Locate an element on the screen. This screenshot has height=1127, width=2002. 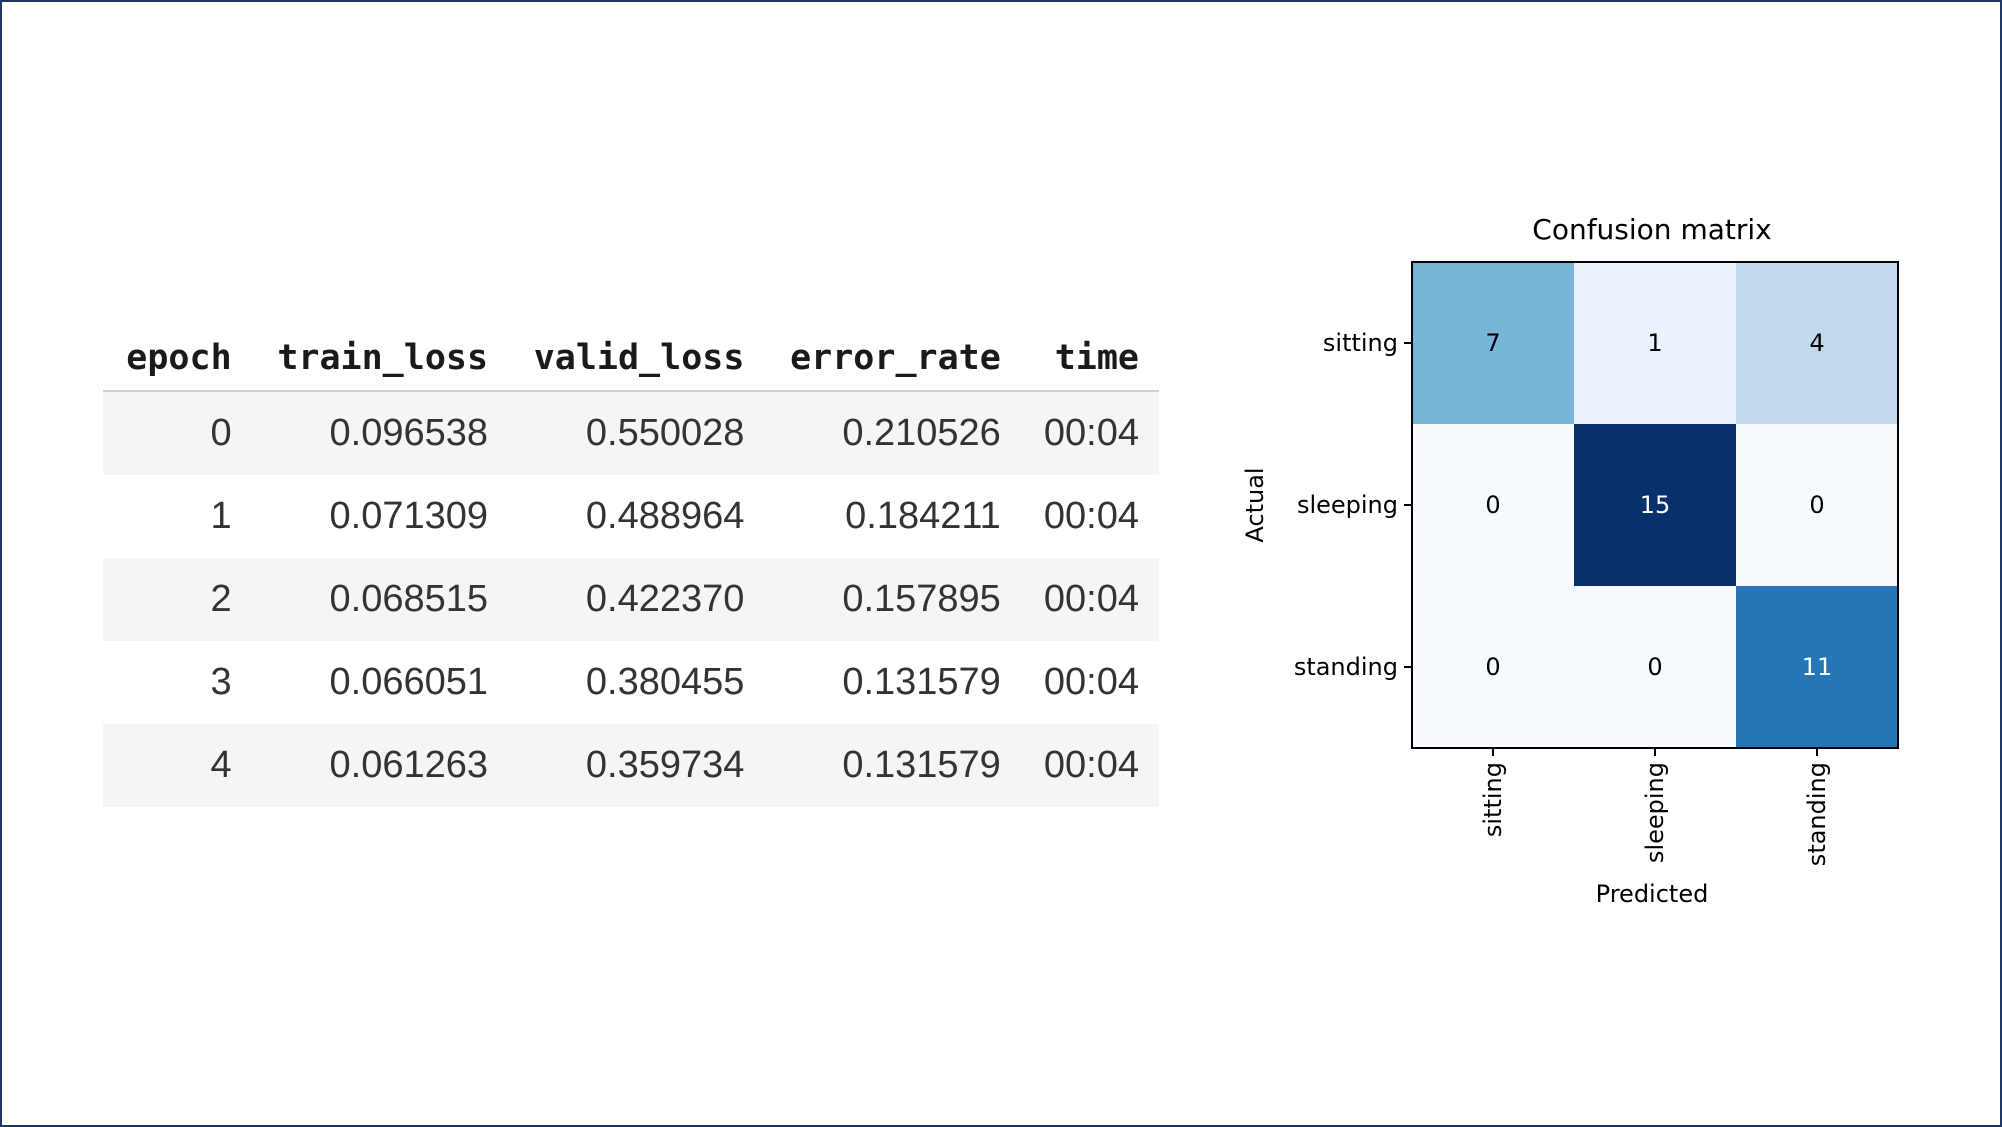
cell-error-rate: 0.184211 is located at coordinates (923, 516).